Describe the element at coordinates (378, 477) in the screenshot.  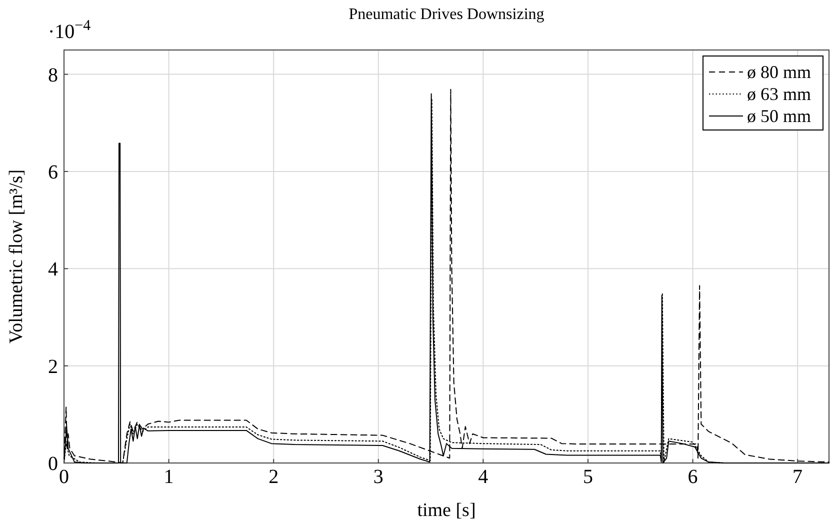
I see `x-tick-label: 3` at that location.